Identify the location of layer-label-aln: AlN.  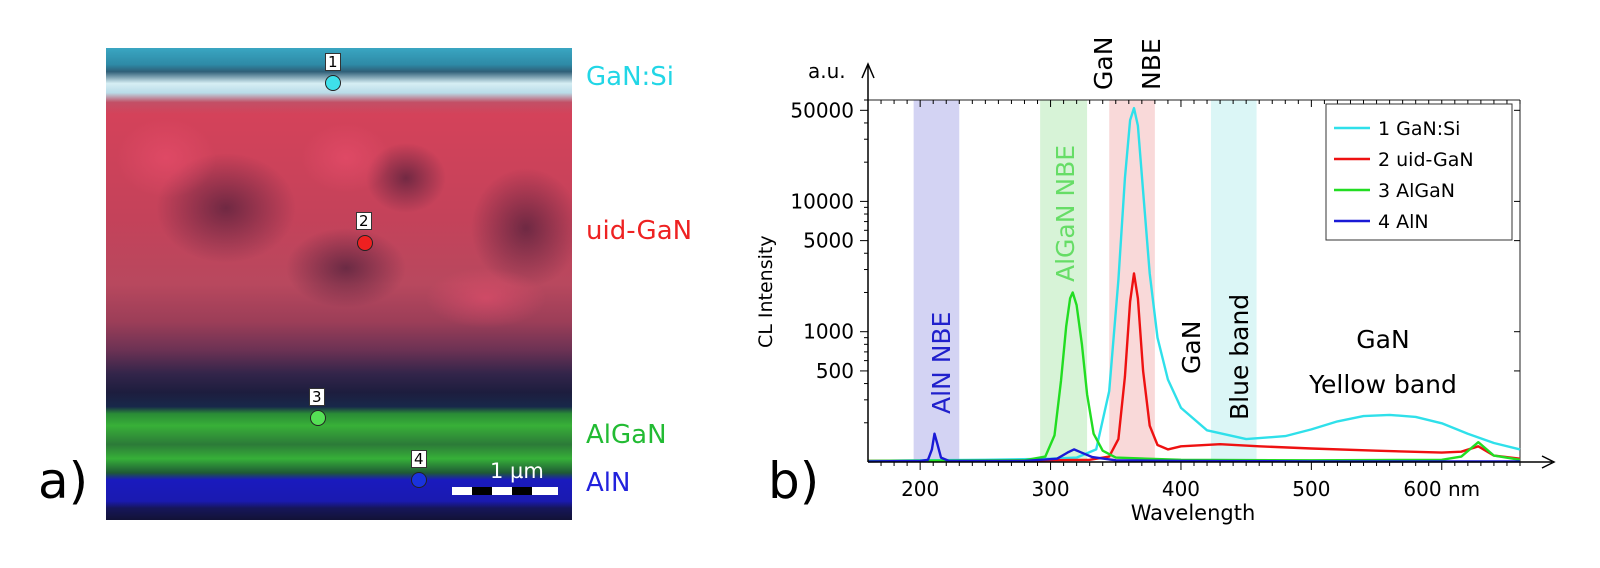
(608, 483).